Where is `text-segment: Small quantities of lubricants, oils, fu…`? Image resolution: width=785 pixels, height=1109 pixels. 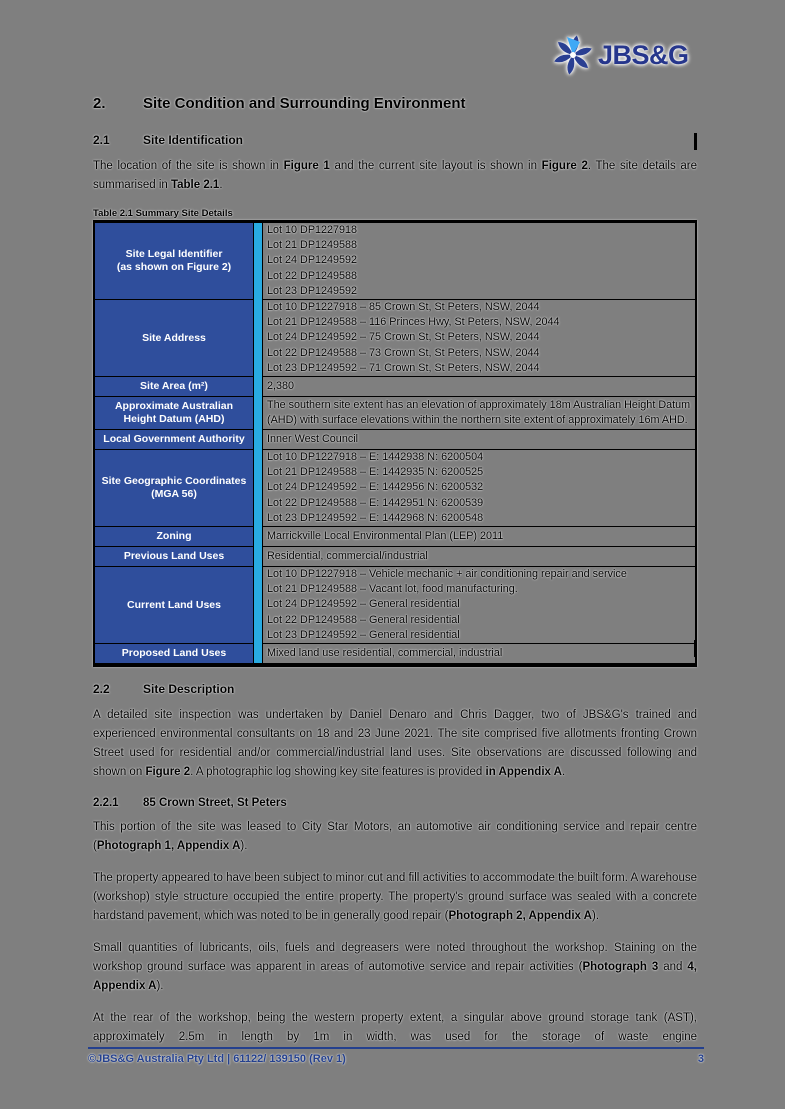 text-segment: Small quantities of lubricants, oils, fu… is located at coordinates (395, 958).